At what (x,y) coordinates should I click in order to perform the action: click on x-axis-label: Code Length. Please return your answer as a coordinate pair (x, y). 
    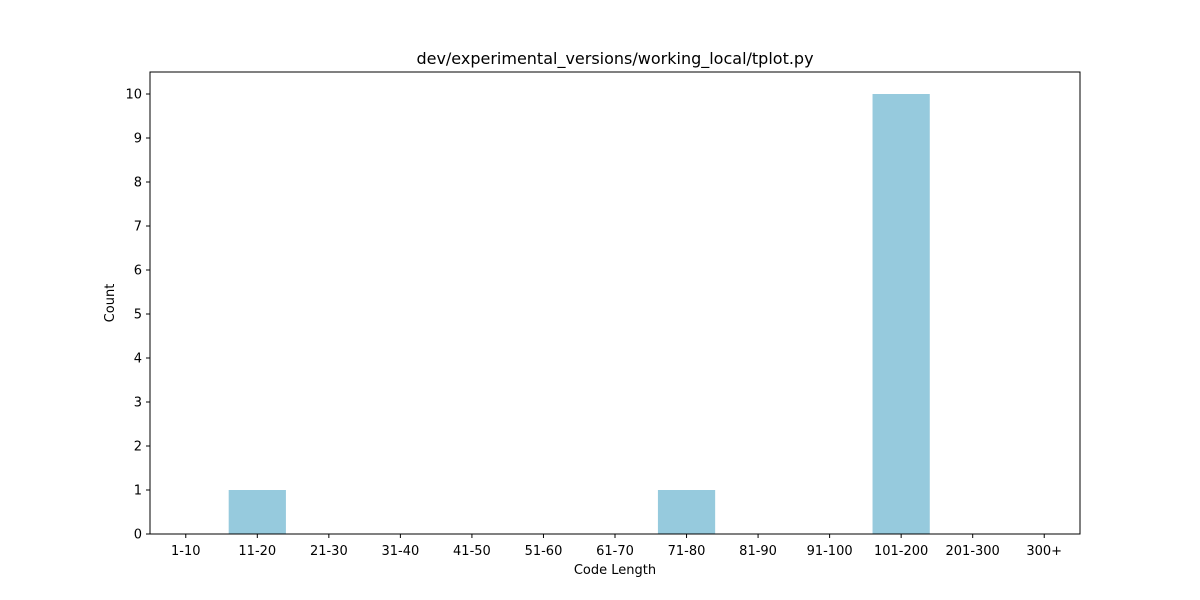
    Looking at the image, I should click on (615, 570).